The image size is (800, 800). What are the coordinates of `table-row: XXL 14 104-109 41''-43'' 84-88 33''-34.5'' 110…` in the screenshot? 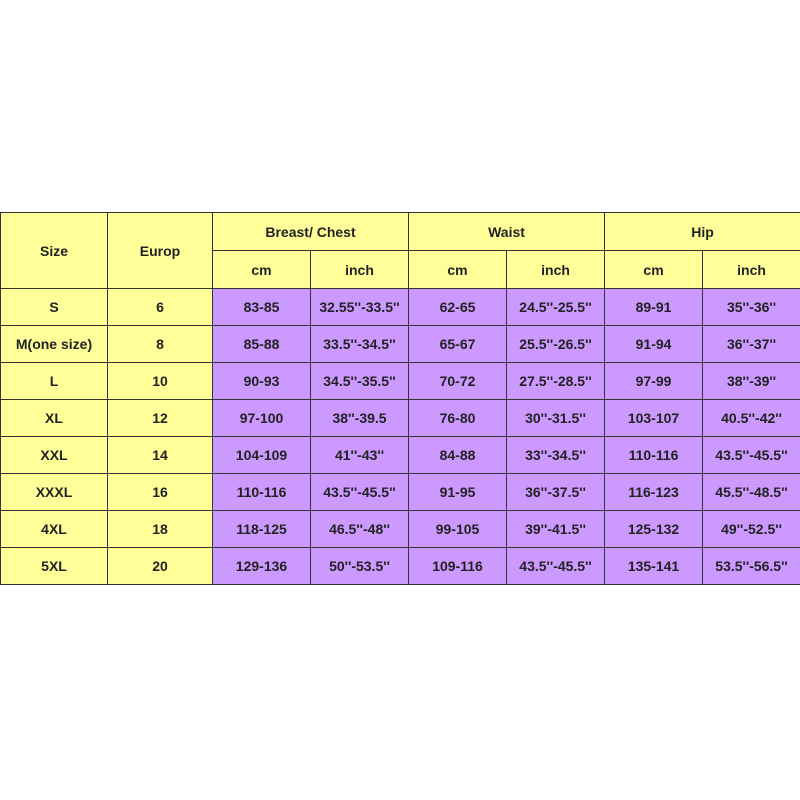 It's located at (400, 455).